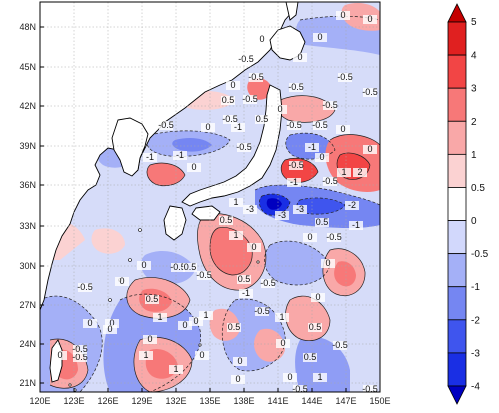 The image size is (499, 413). What do you see at coordinates (31, 205) in the screenshot?
I see `latitude-labels: 48N 45N 42N 39N 36N 33N 30N 27N 24N 21N` at bounding box center [31, 205].